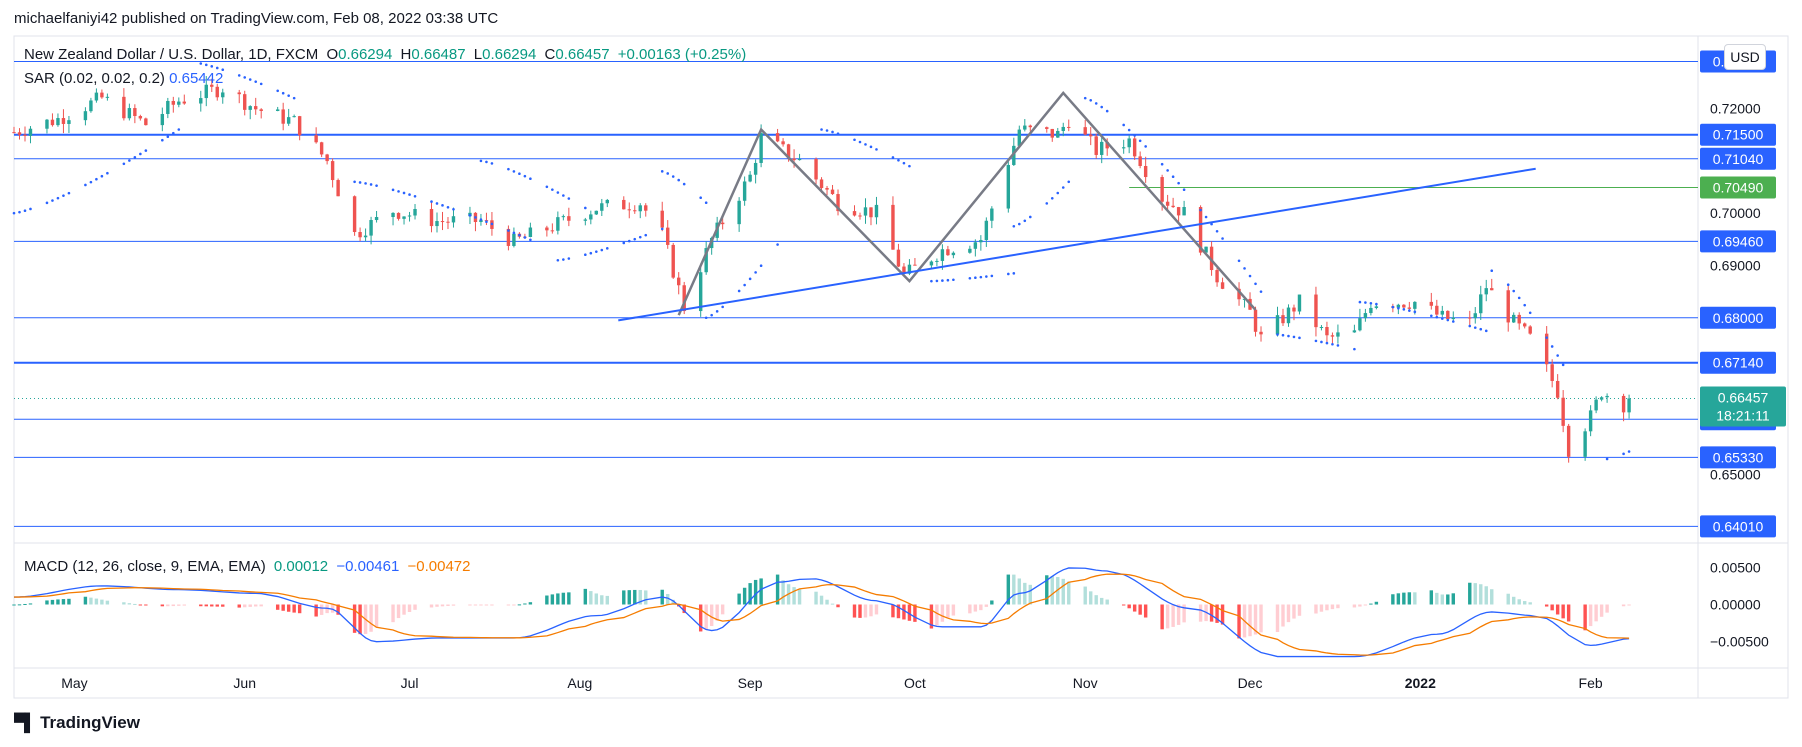  What do you see at coordinates (1745, 57) in the screenshot?
I see `currency-button: USD` at bounding box center [1745, 57].